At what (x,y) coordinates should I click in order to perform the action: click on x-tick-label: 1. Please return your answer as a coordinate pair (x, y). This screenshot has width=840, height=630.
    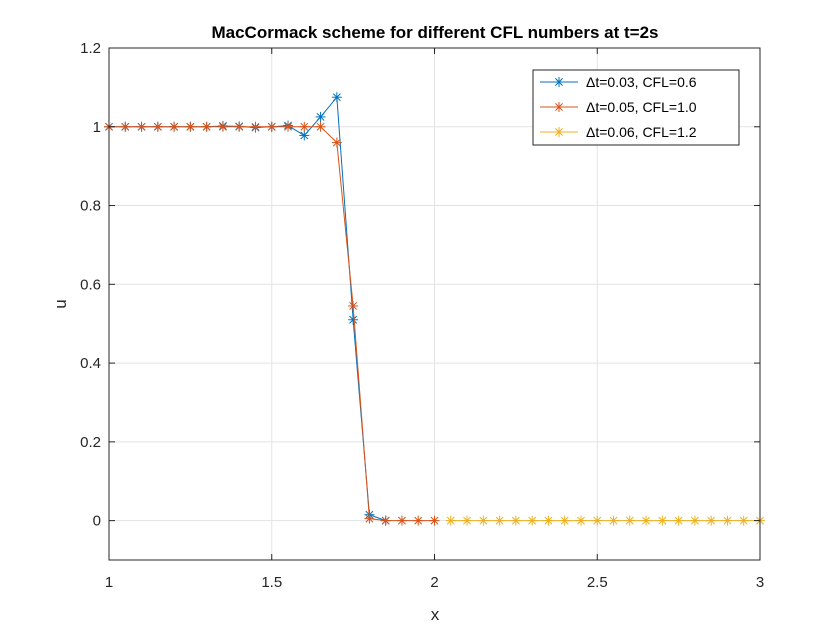
    Looking at the image, I should click on (109, 582).